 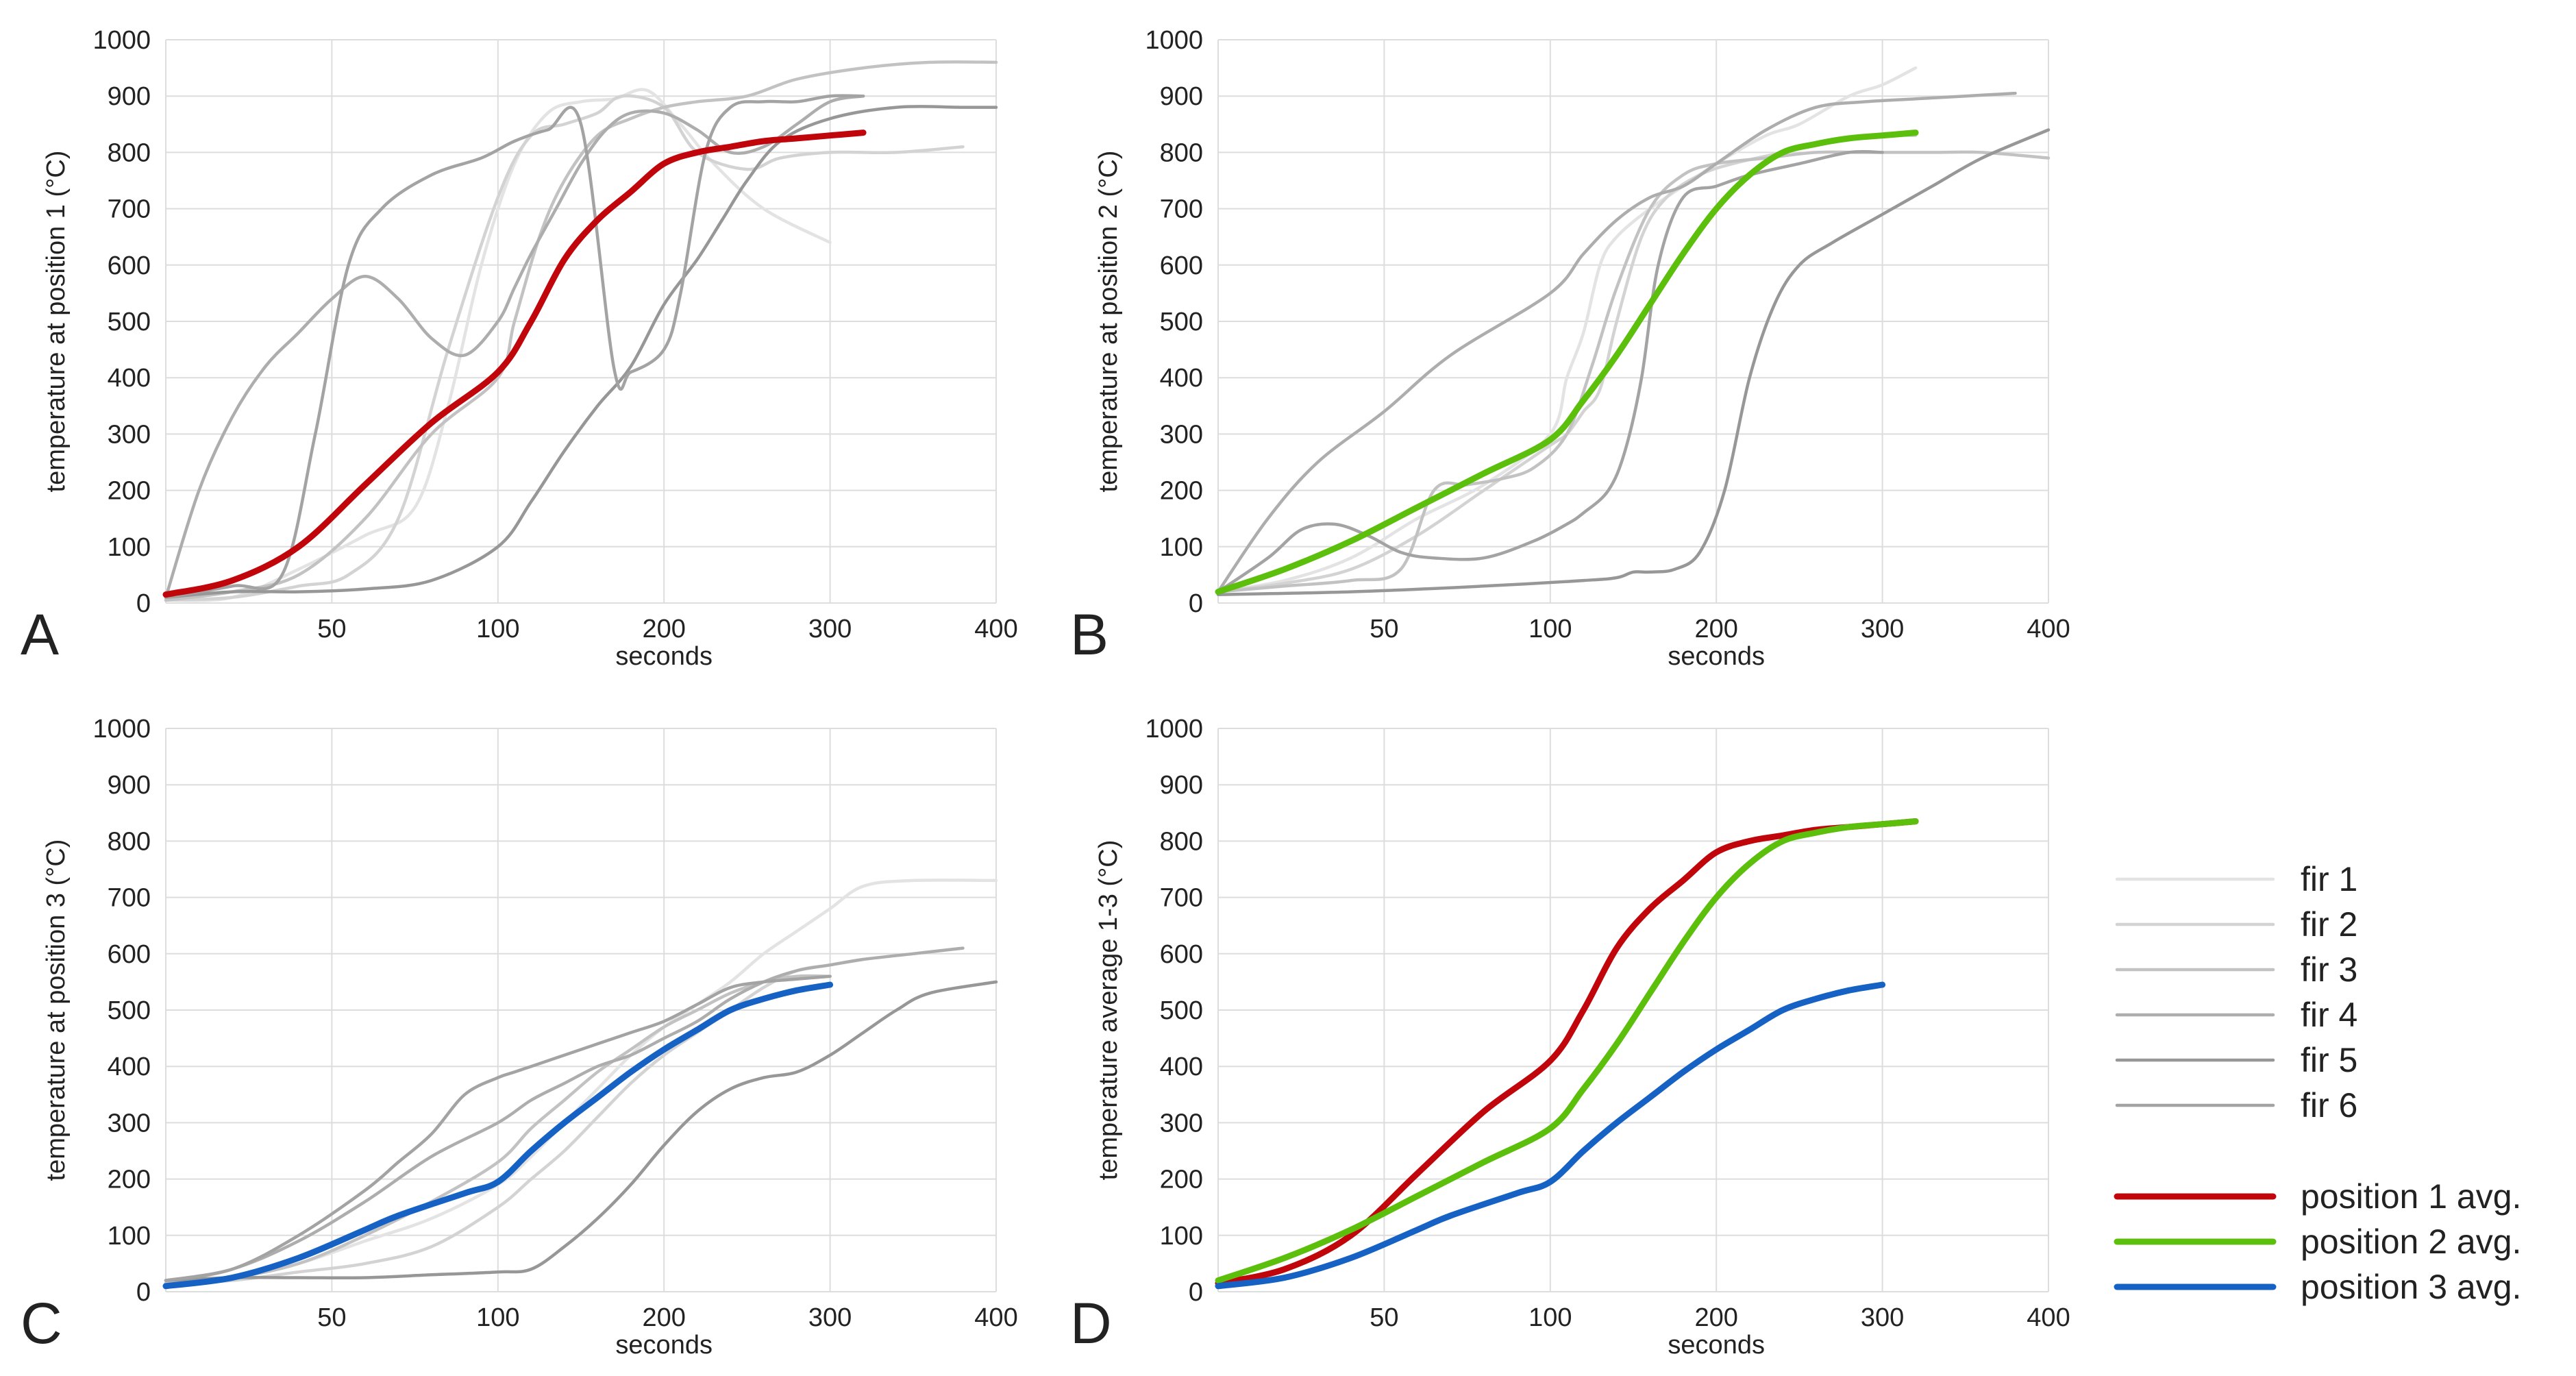 What do you see at coordinates (2411, 1242) in the screenshot?
I see `legend-label: position 2 avg.` at bounding box center [2411, 1242].